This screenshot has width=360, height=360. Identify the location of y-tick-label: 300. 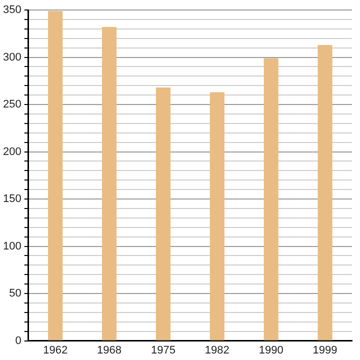
(12, 57).